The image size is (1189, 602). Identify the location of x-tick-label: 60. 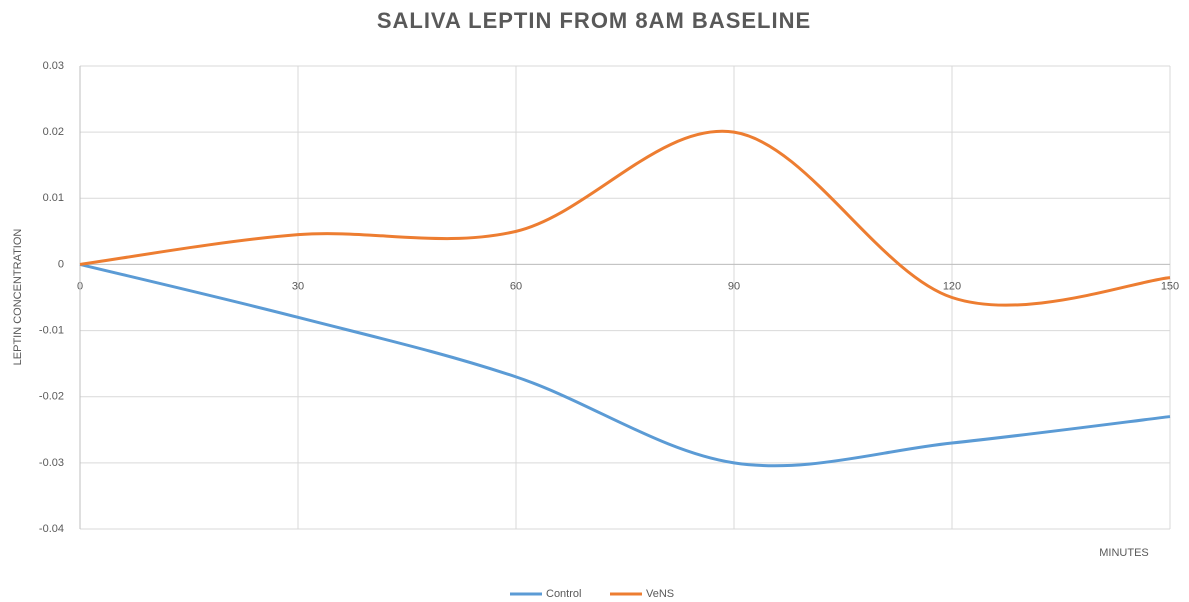
(516, 286).